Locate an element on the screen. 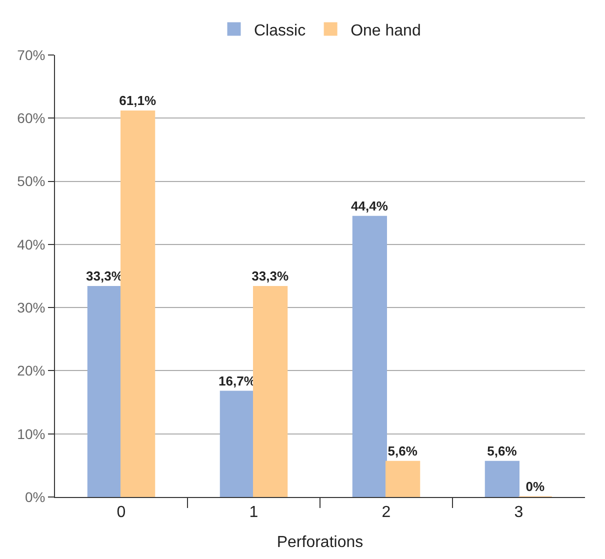  data-label: 61,1% is located at coordinates (137, 100).